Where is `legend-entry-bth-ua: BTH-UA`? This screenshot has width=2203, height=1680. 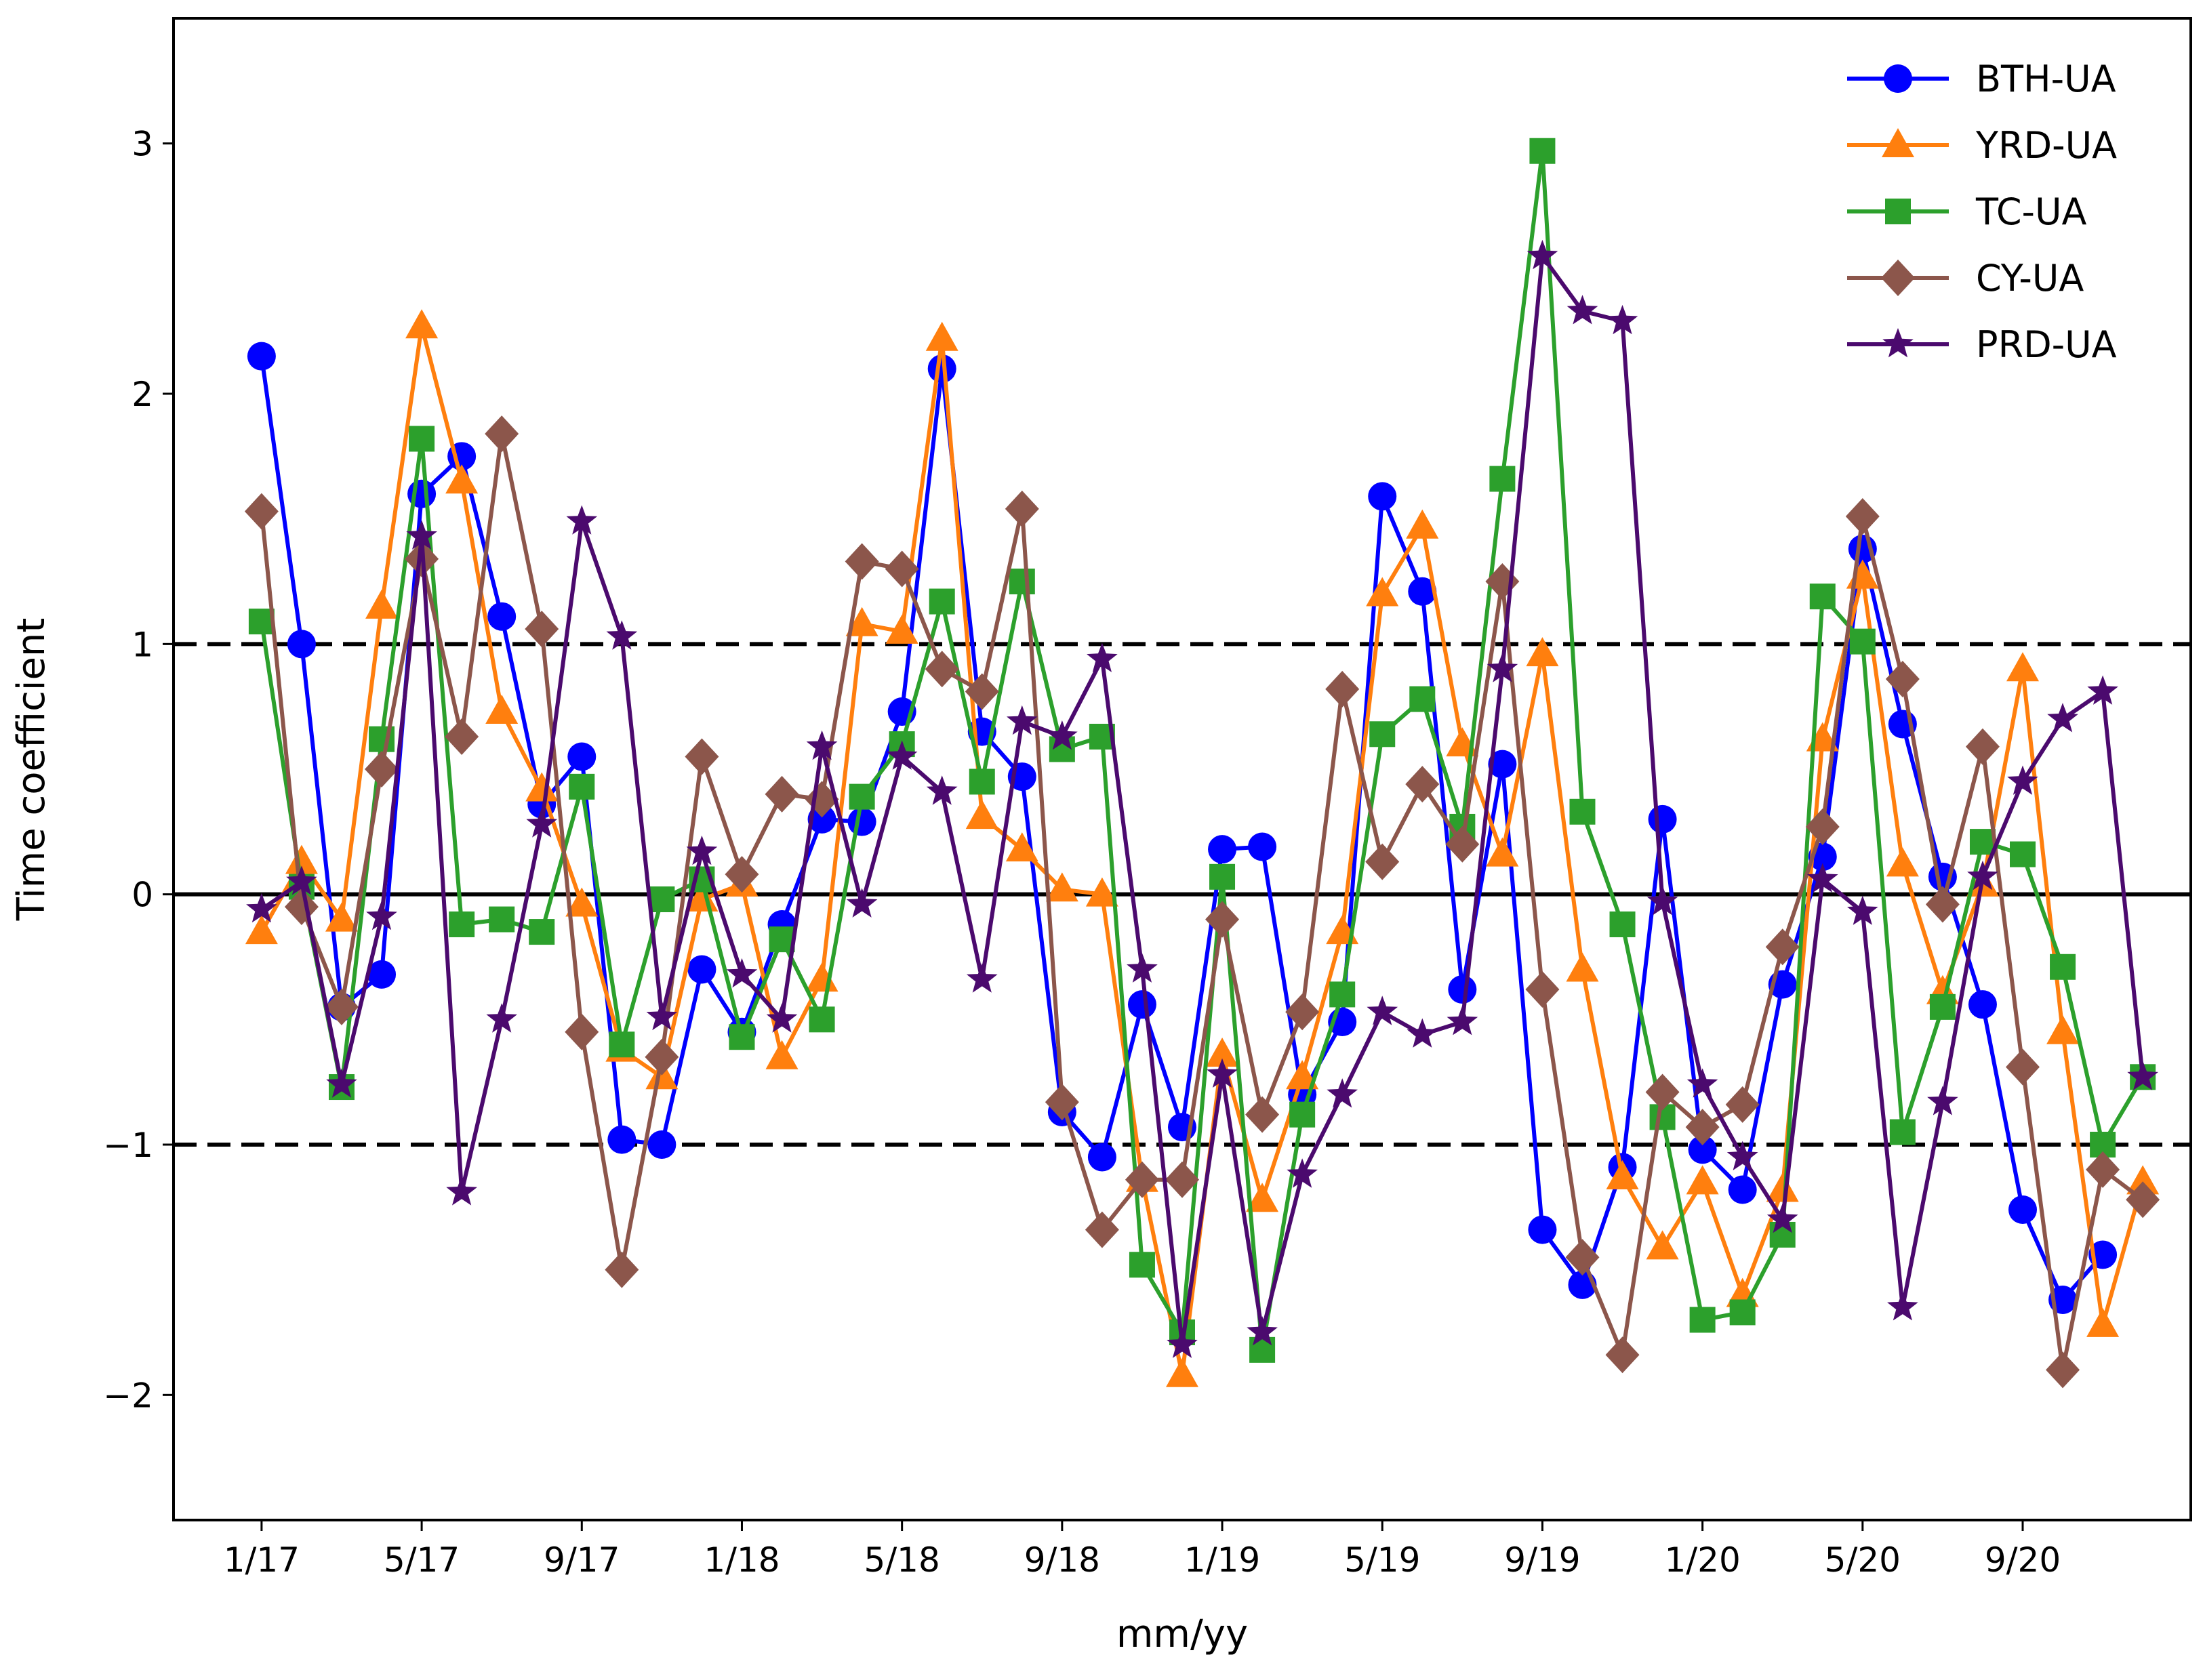
legend-entry-bth-ua: BTH-UA is located at coordinates (1981, 79).